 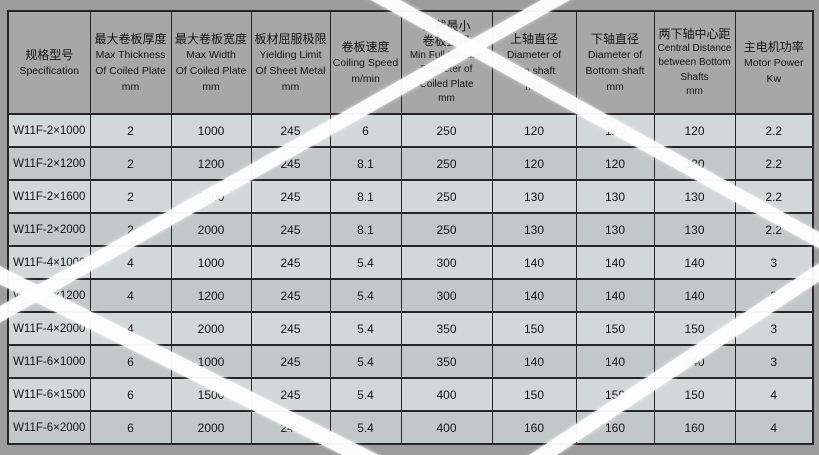 What do you see at coordinates (615, 62) in the screenshot?
I see `col-header-bottom-shaft-diameter: 下轴直径 Diameter of Bottom shaft mm` at bounding box center [615, 62].